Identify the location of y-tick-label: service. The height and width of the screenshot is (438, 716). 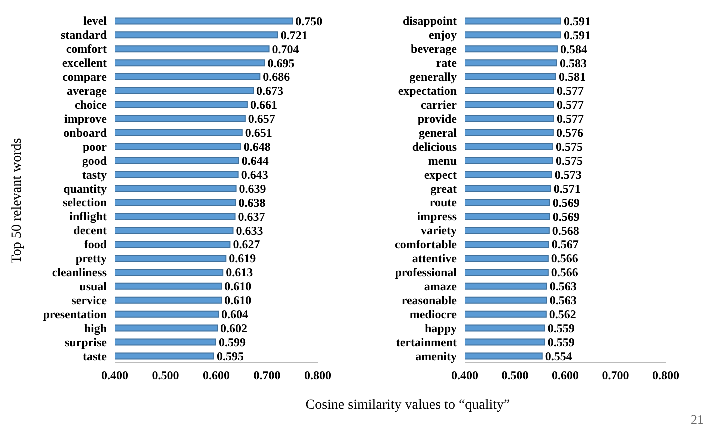
(90, 300).